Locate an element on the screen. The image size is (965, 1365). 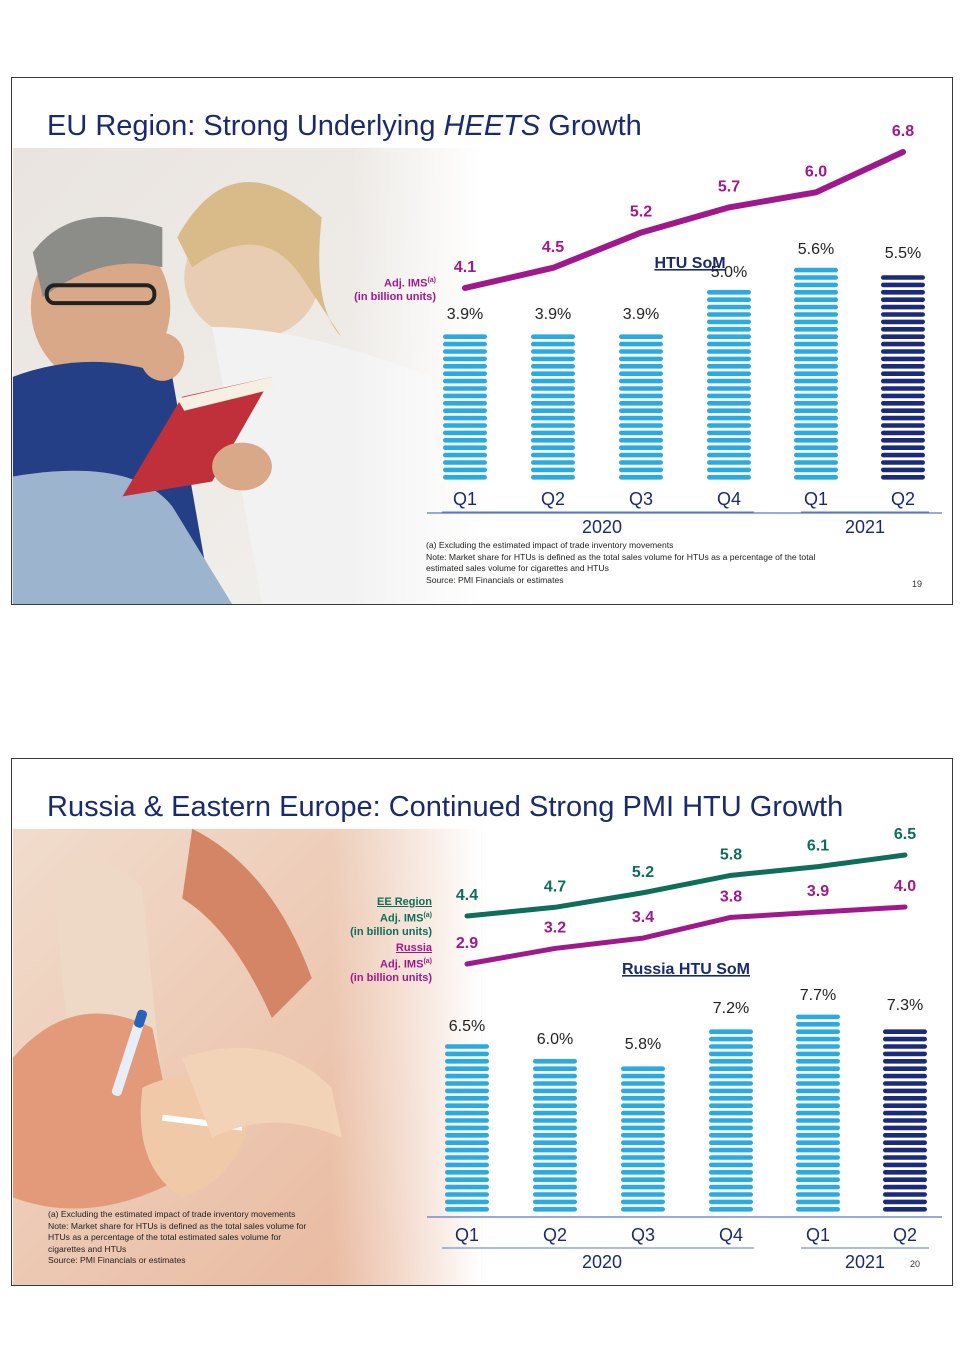
x-tick-label: Q4 is located at coordinates (731, 1235).